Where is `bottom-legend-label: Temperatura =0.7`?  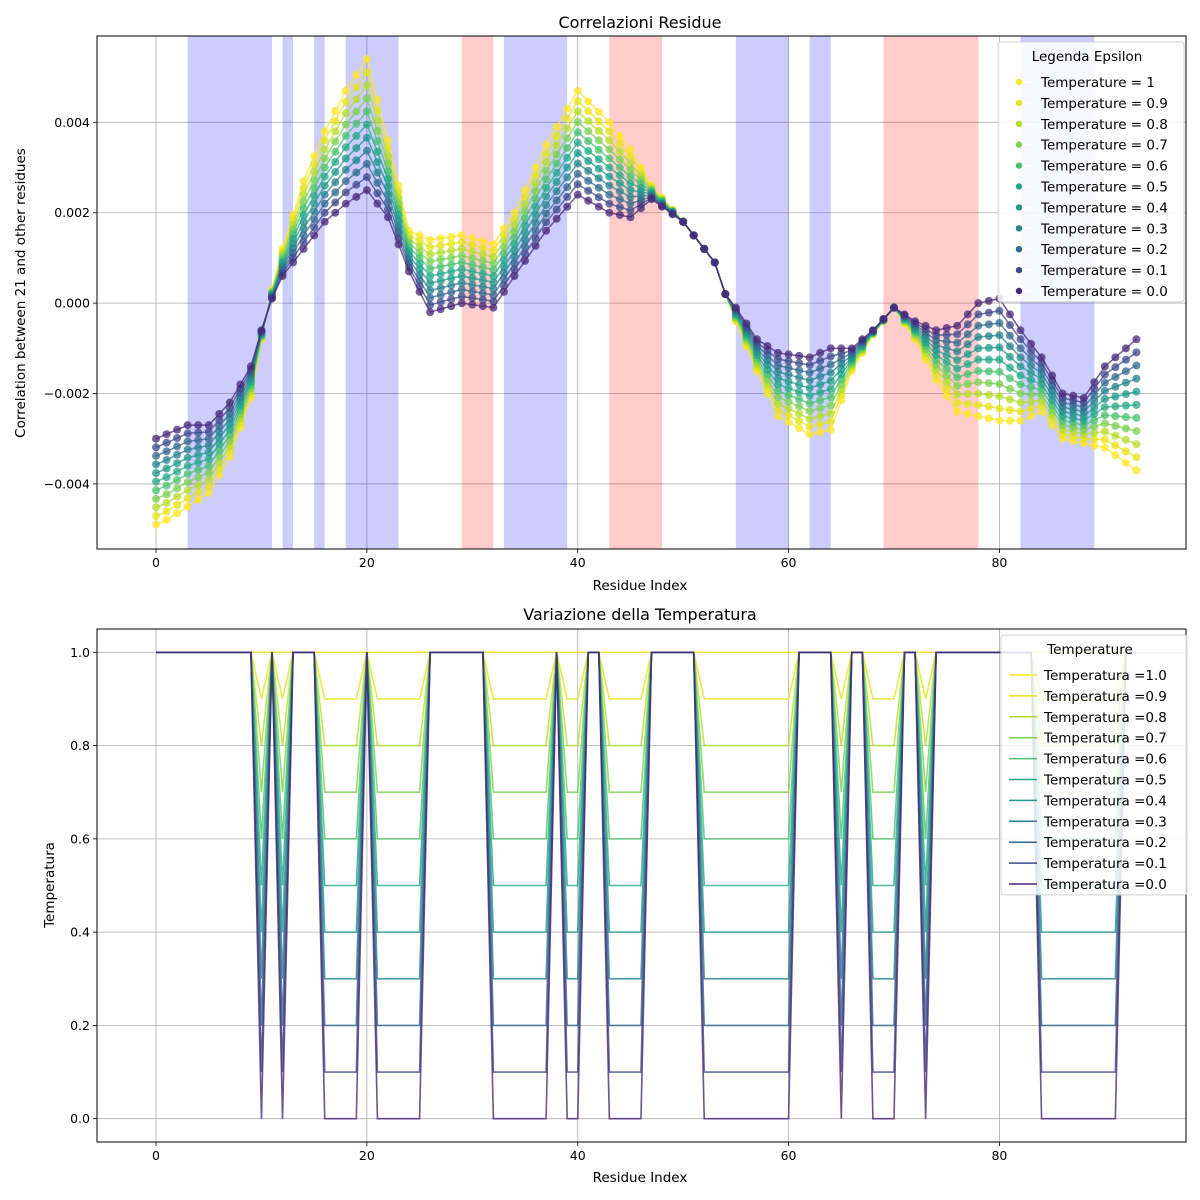
bottom-legend-label: Temperatura =0.7 is located at coordinates (1105, 739).